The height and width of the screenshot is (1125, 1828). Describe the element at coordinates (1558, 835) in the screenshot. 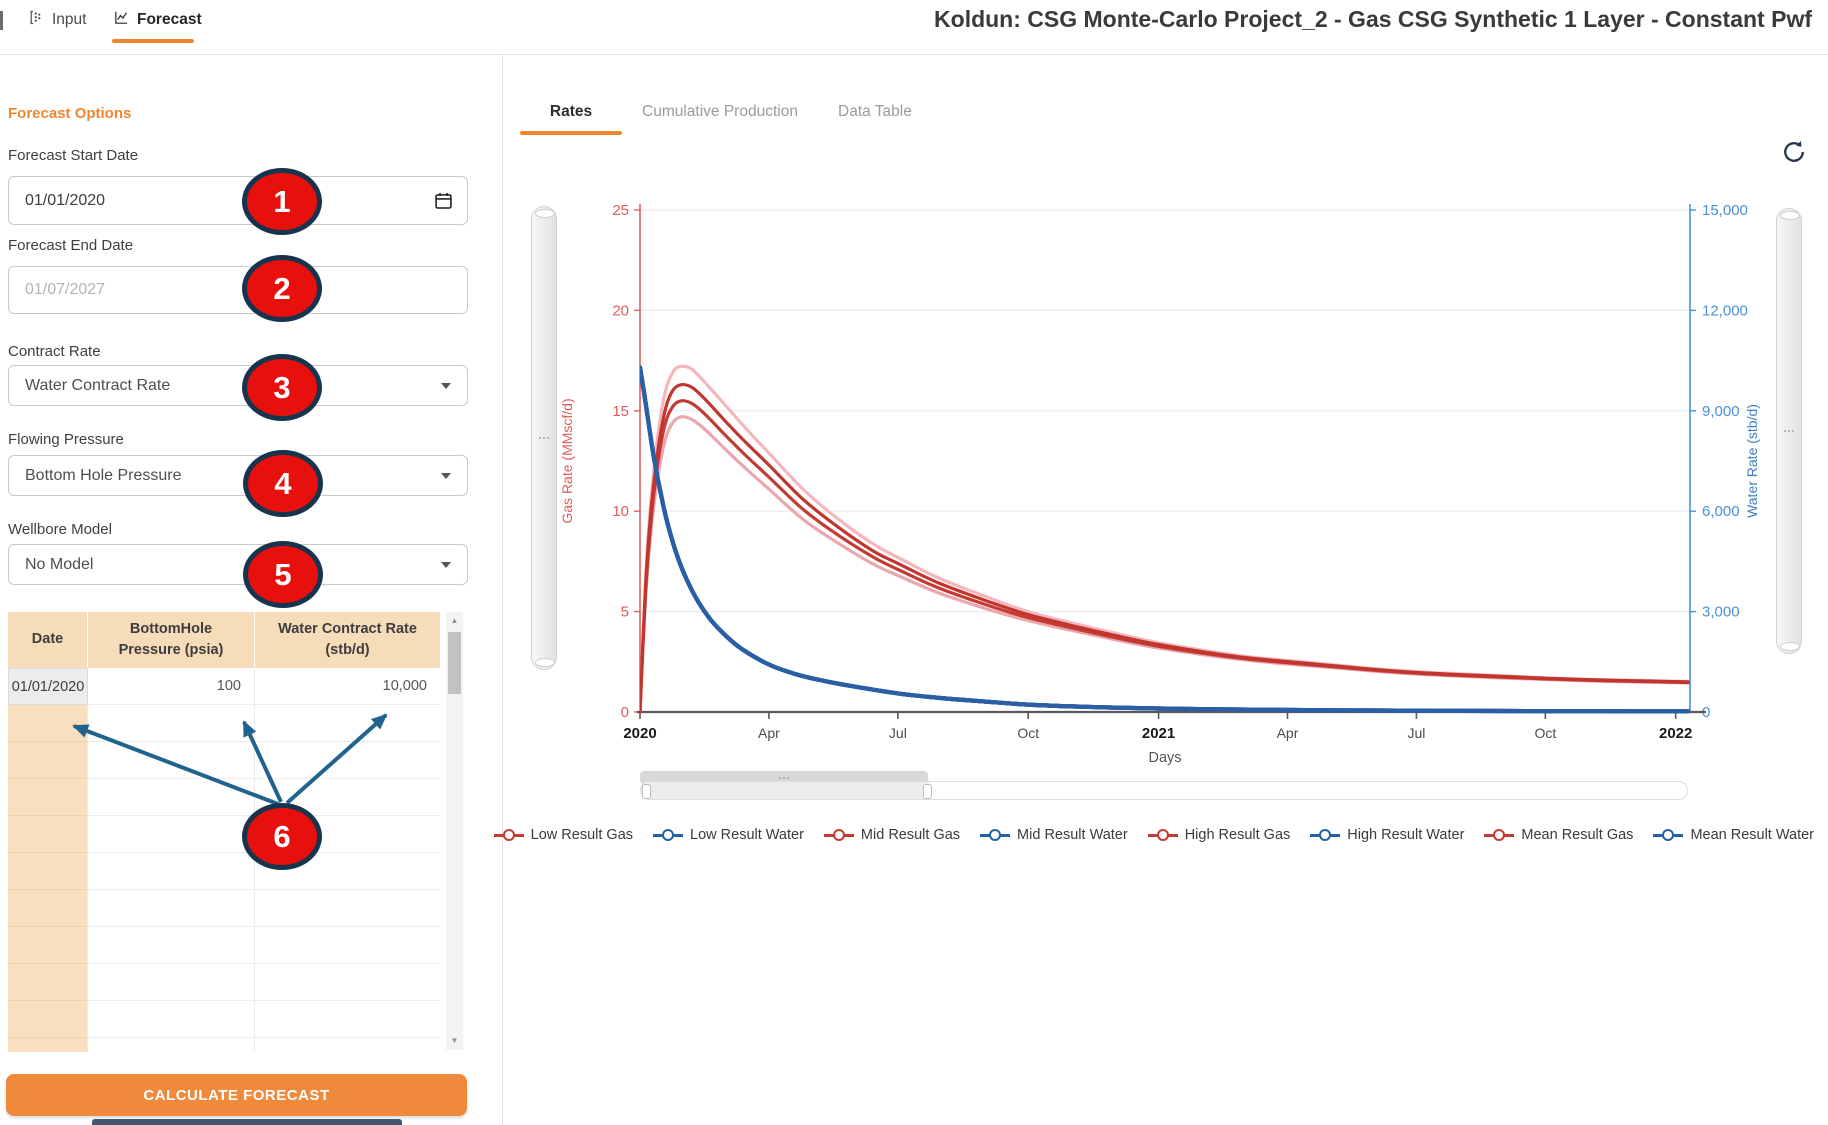

I see `legend-item-mean-result-gas: Mean Result Gas` at that location.